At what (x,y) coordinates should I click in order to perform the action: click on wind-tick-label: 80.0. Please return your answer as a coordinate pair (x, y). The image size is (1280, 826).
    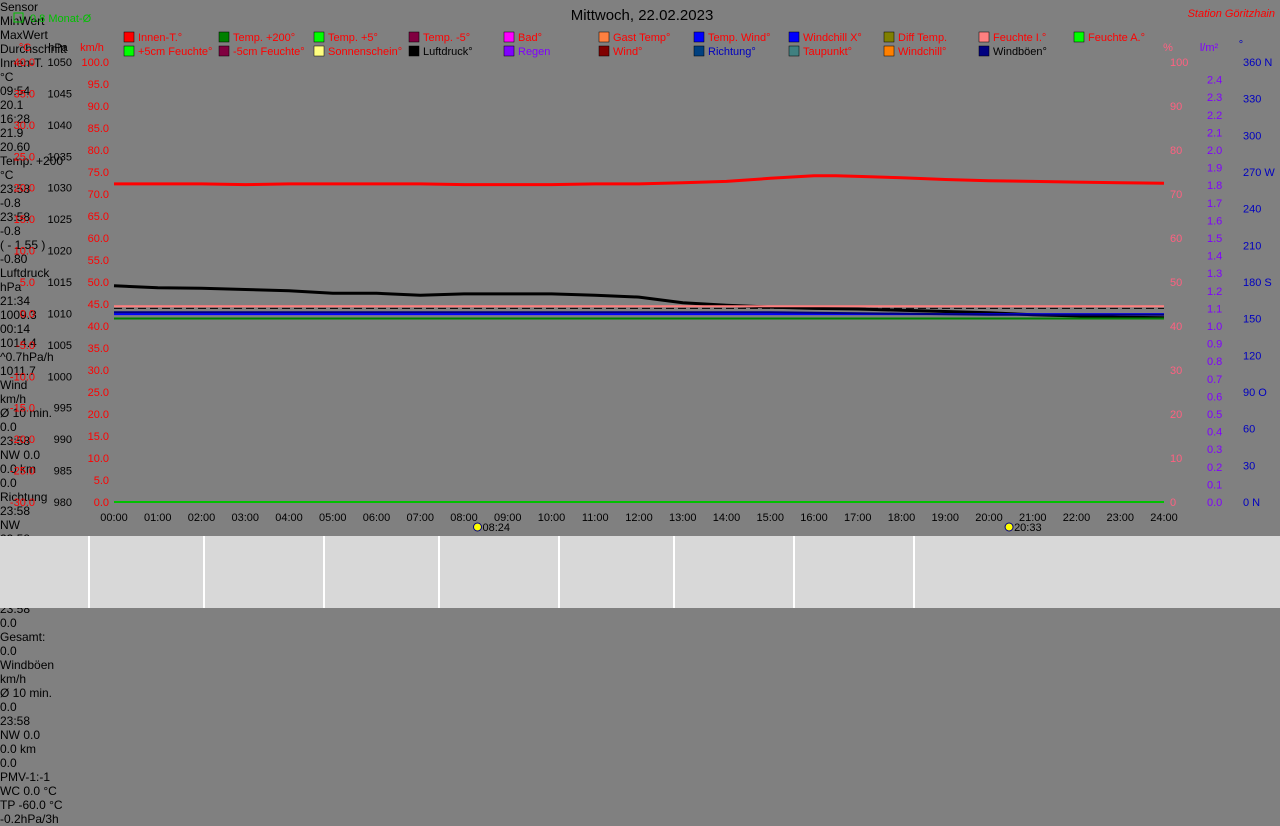
    Looking at the image, I should click on (98, 151).